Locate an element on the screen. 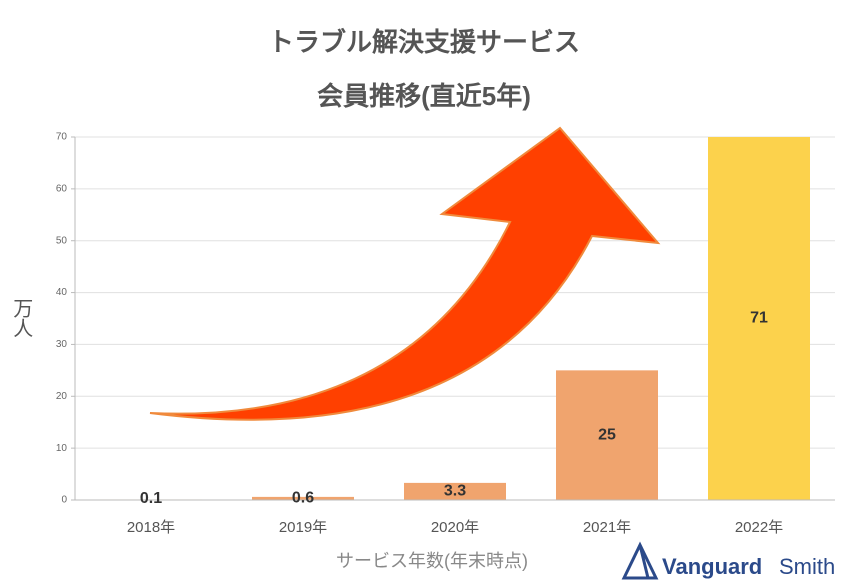  y-tick-label: 20 is located at coordinates (62, 396).